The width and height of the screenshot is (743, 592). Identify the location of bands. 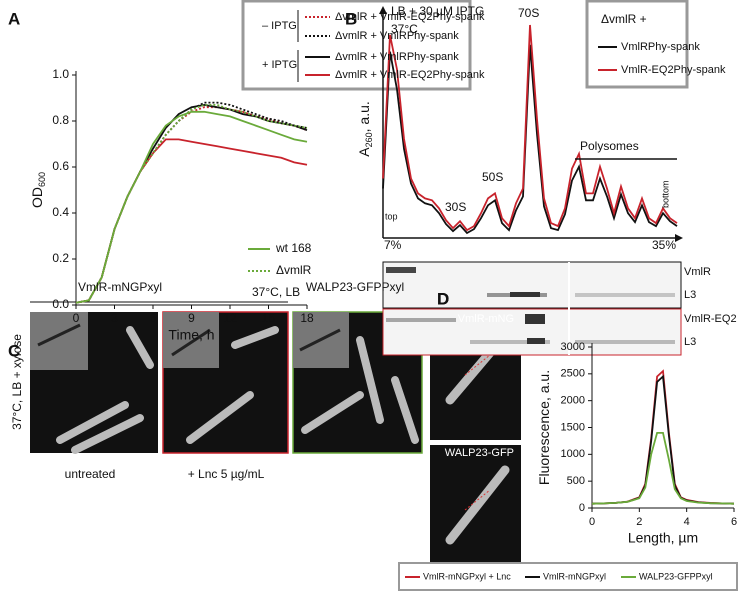
(530, 305).